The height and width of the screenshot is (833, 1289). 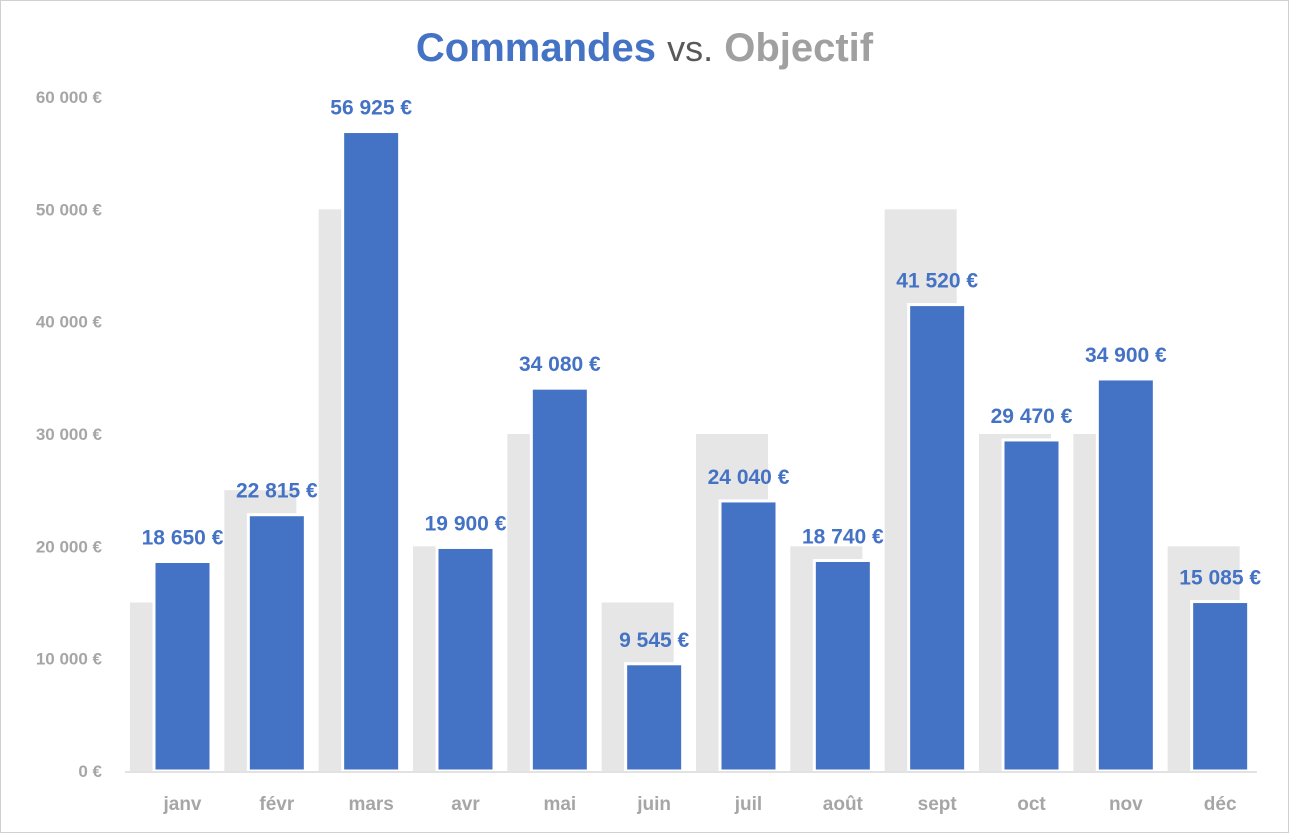 What do you see at coordinates (843, 804) in the screenshot?
I see `x-tick-label: août` at bounding box center [843, 804].